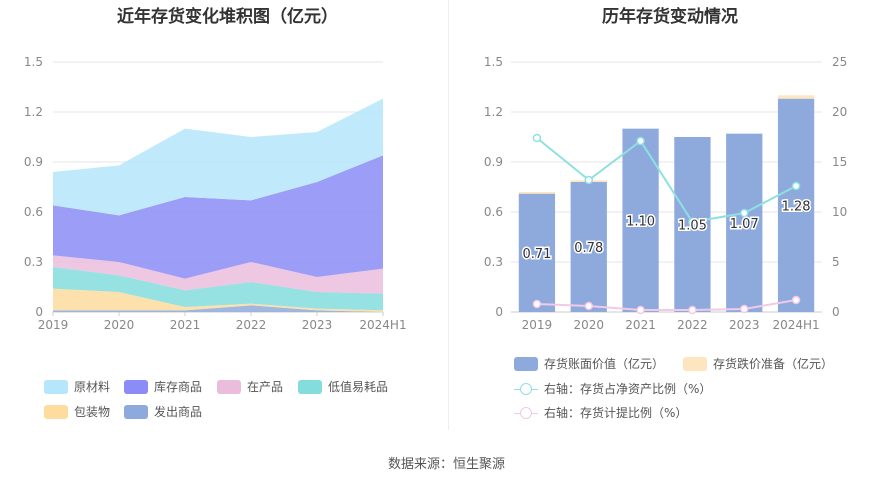  I want to click on legend-item-goods-shipped: 发出商品, so click(163, 411).